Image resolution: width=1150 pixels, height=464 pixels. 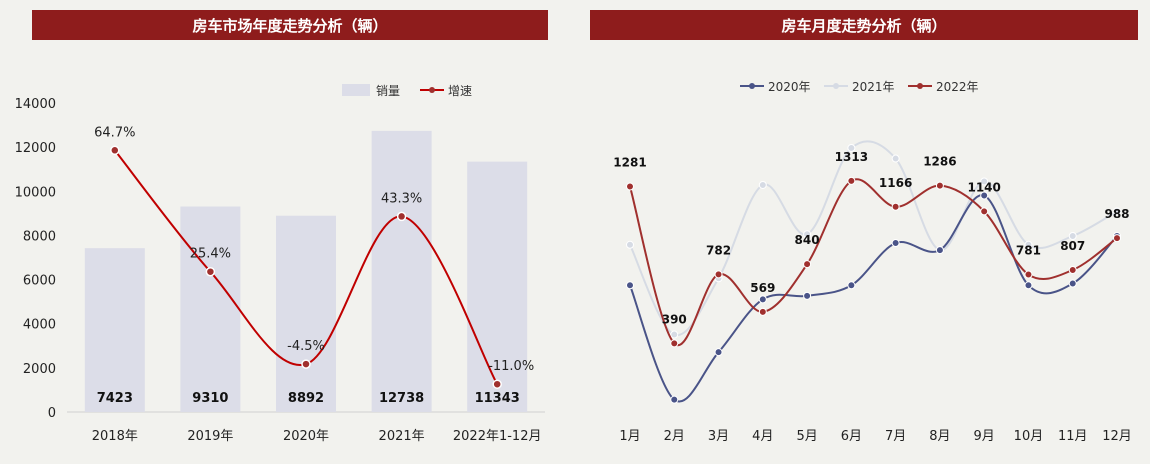 I want to click on x-tick-label: 2019年, so click(x=210, y=436).